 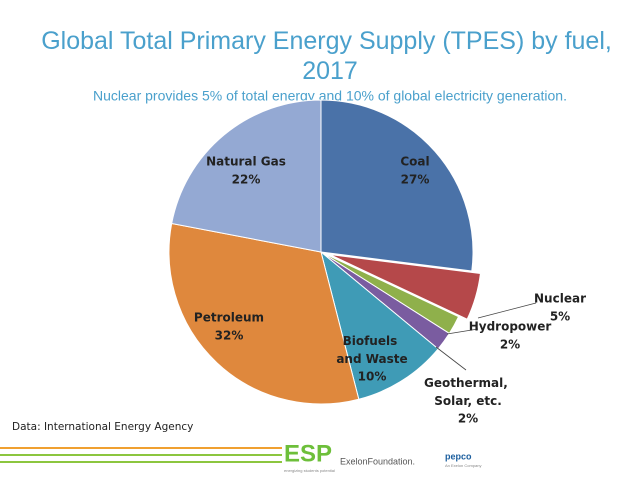 I want to click on value-label: 27%, so click(x=415, y=180).